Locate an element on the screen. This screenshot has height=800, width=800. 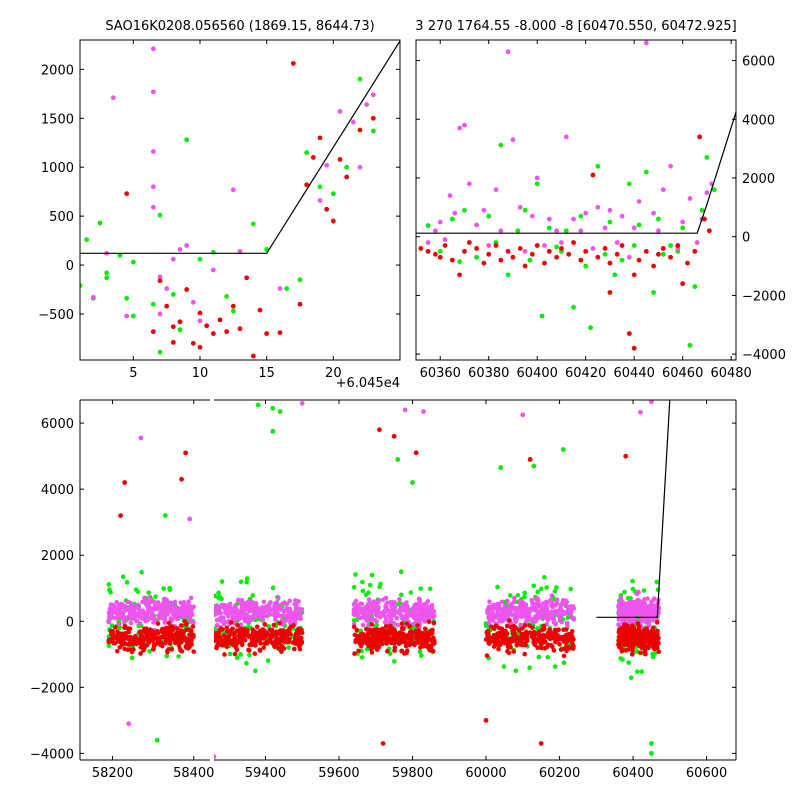
top-right-xtick-label: 60440 is located at coordinates (634, 373).